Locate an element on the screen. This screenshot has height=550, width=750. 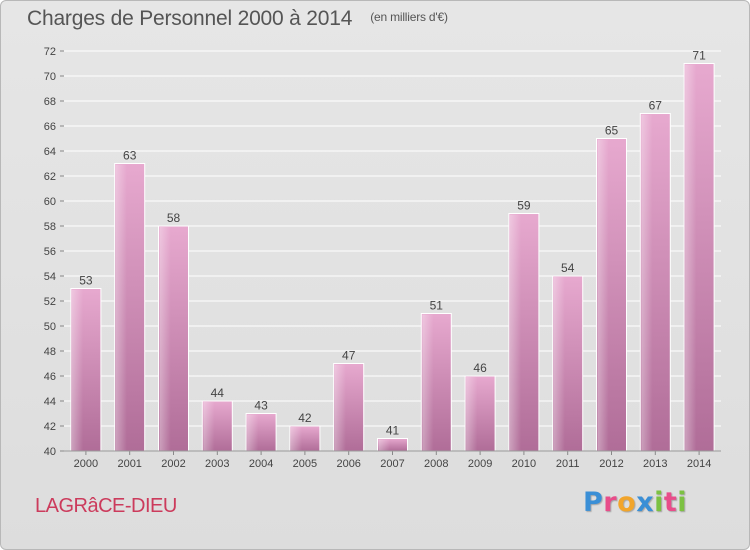
x-tick-label: 2000 is located at coordinates (86, 464).